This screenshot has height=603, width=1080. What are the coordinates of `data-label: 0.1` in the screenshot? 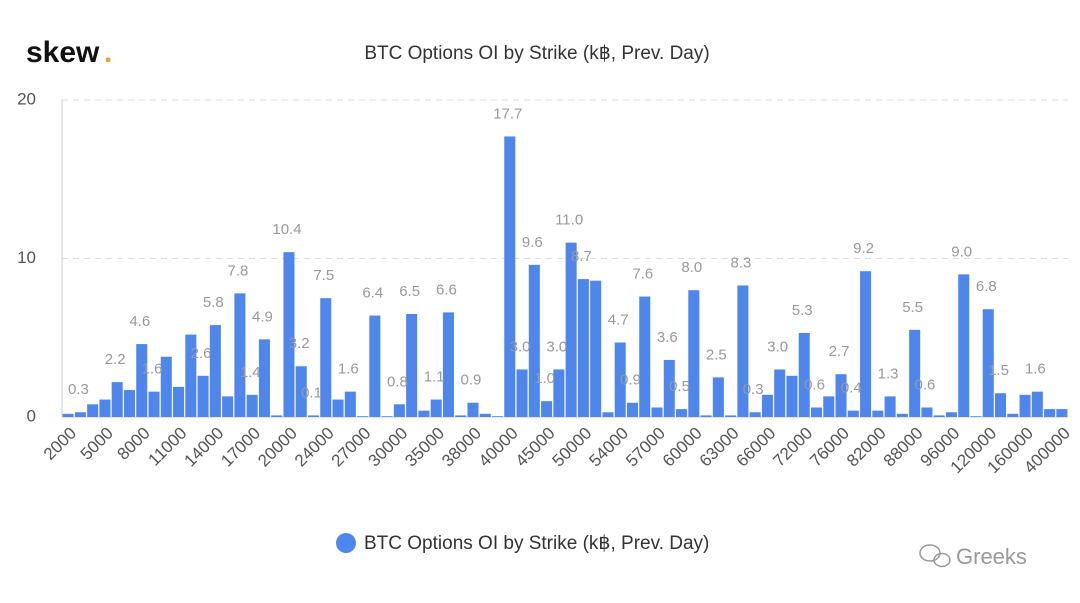 It's located at (311, 392).